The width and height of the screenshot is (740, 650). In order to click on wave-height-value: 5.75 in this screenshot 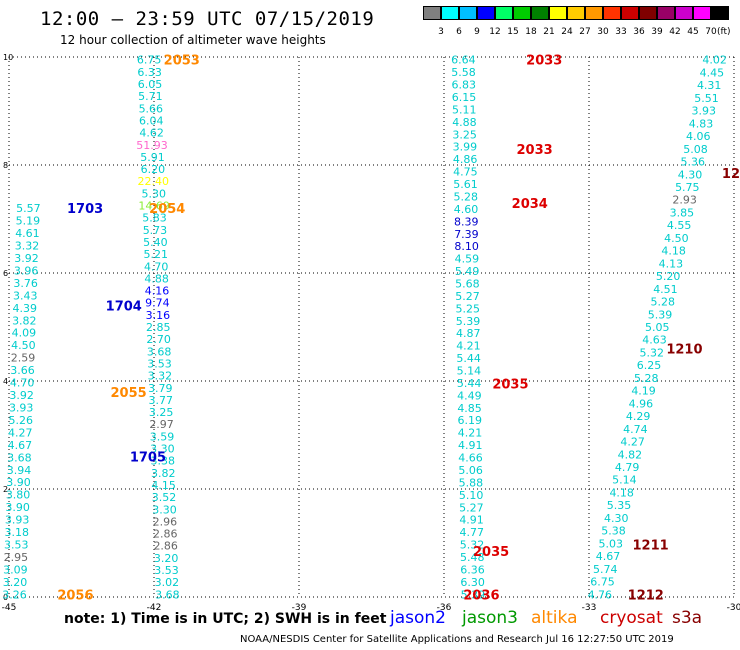, I will do `click(687, 187)`.